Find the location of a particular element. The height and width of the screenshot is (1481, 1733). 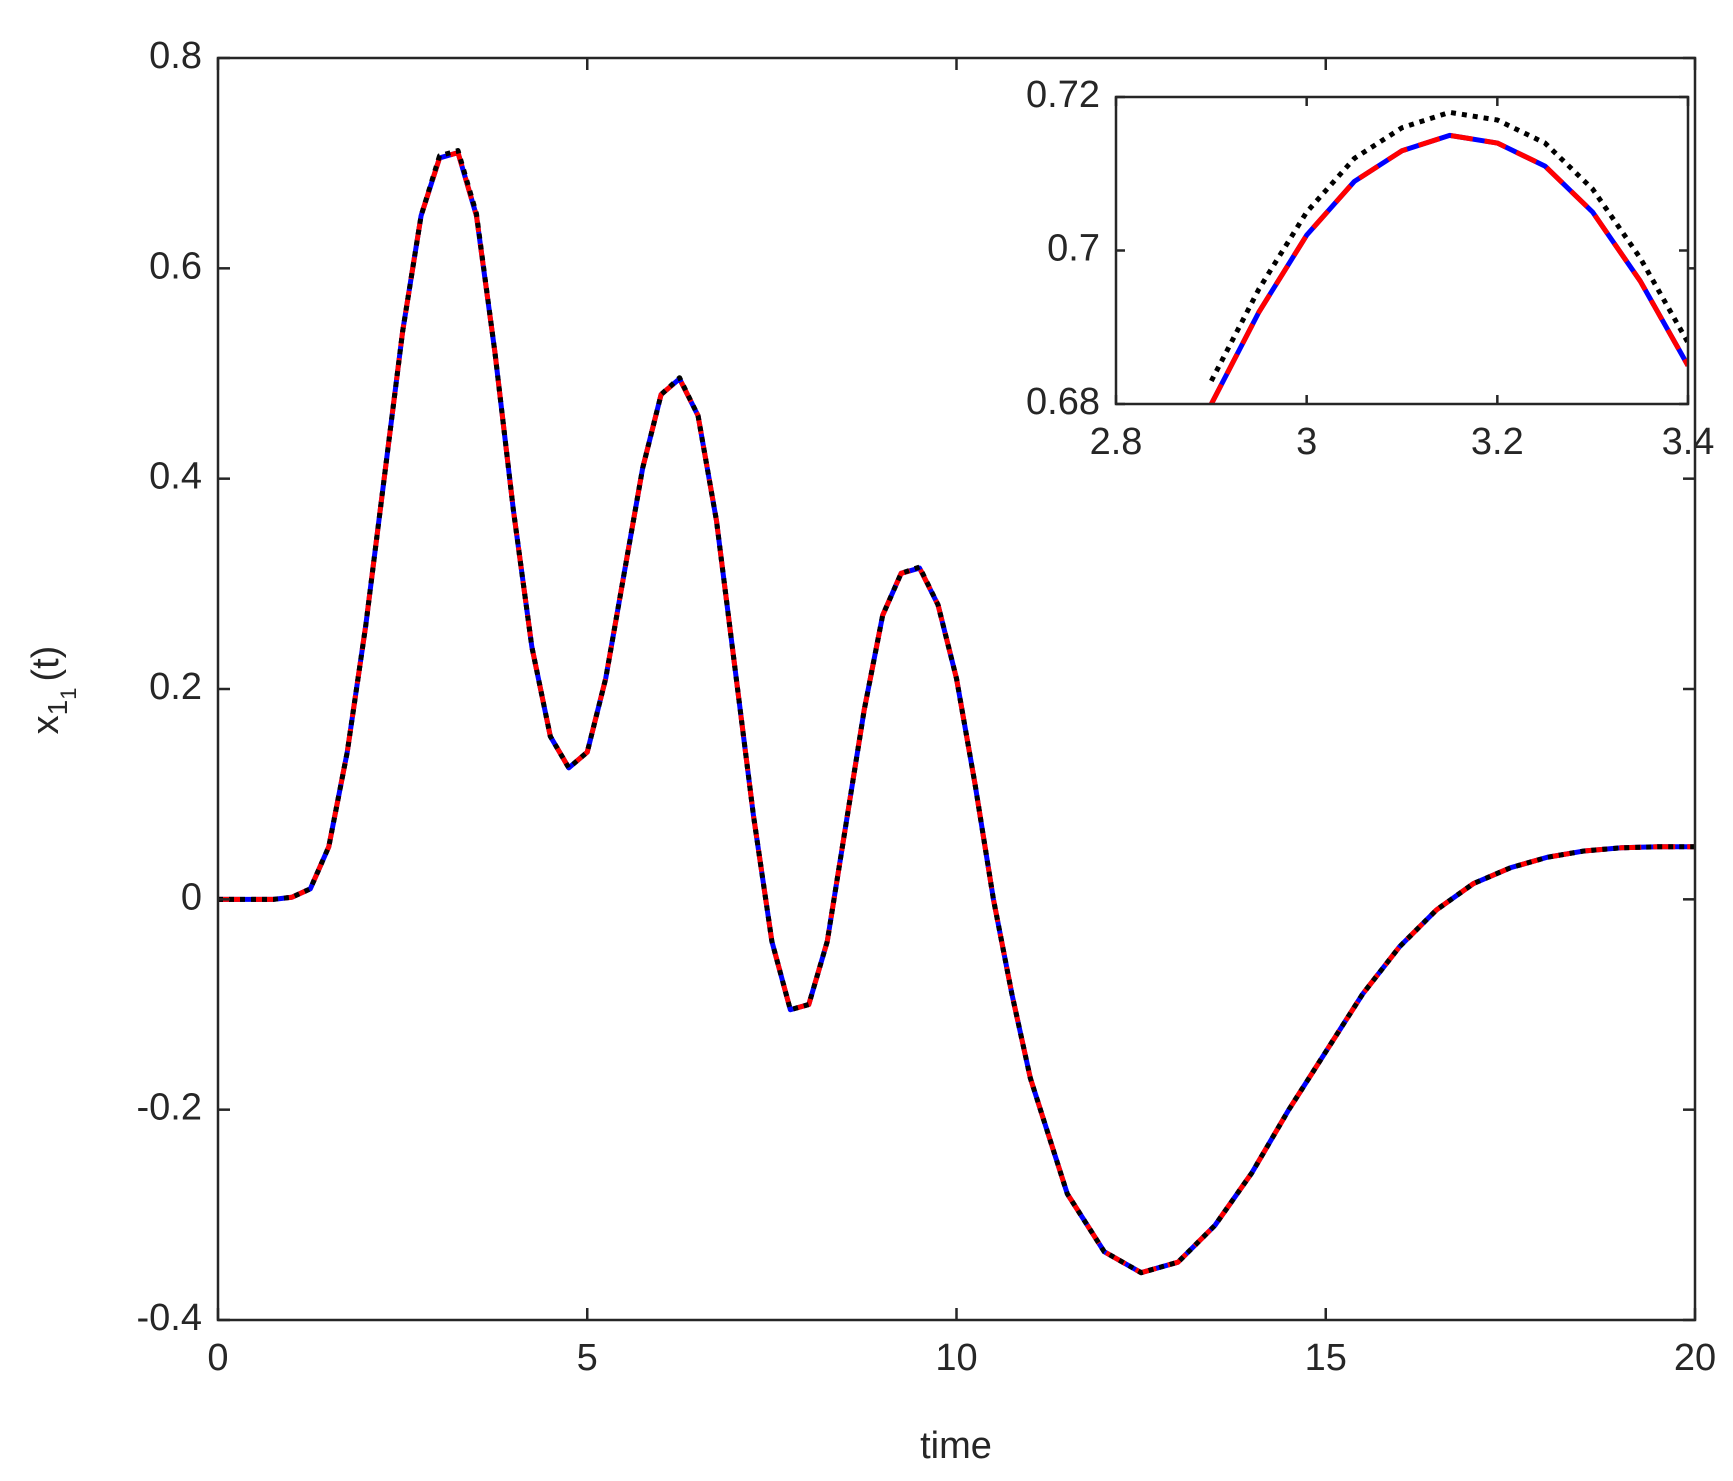

y-tick-label: 0.4 is located at coordinates (175, 477).